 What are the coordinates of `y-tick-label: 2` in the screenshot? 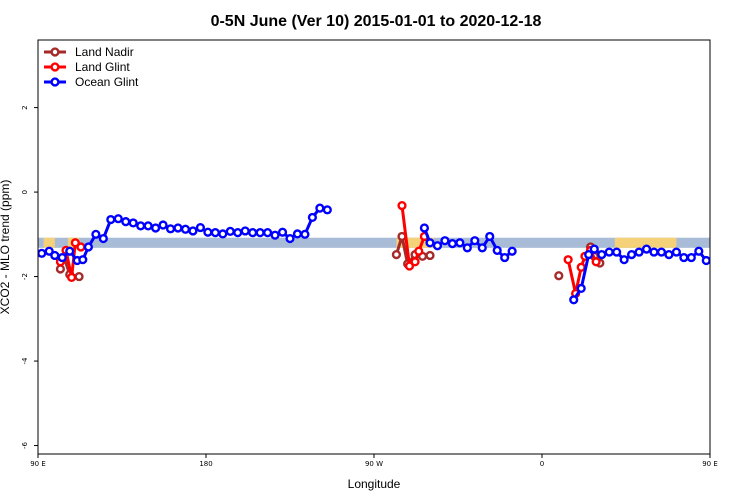 It's located at (25, 107).